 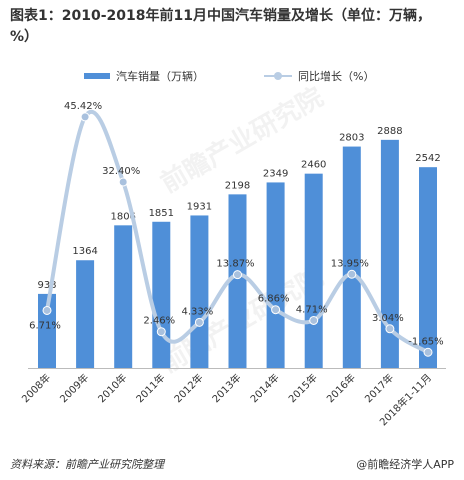 I want to click on bar-value-label: 2542, so click(x=427, y=158).